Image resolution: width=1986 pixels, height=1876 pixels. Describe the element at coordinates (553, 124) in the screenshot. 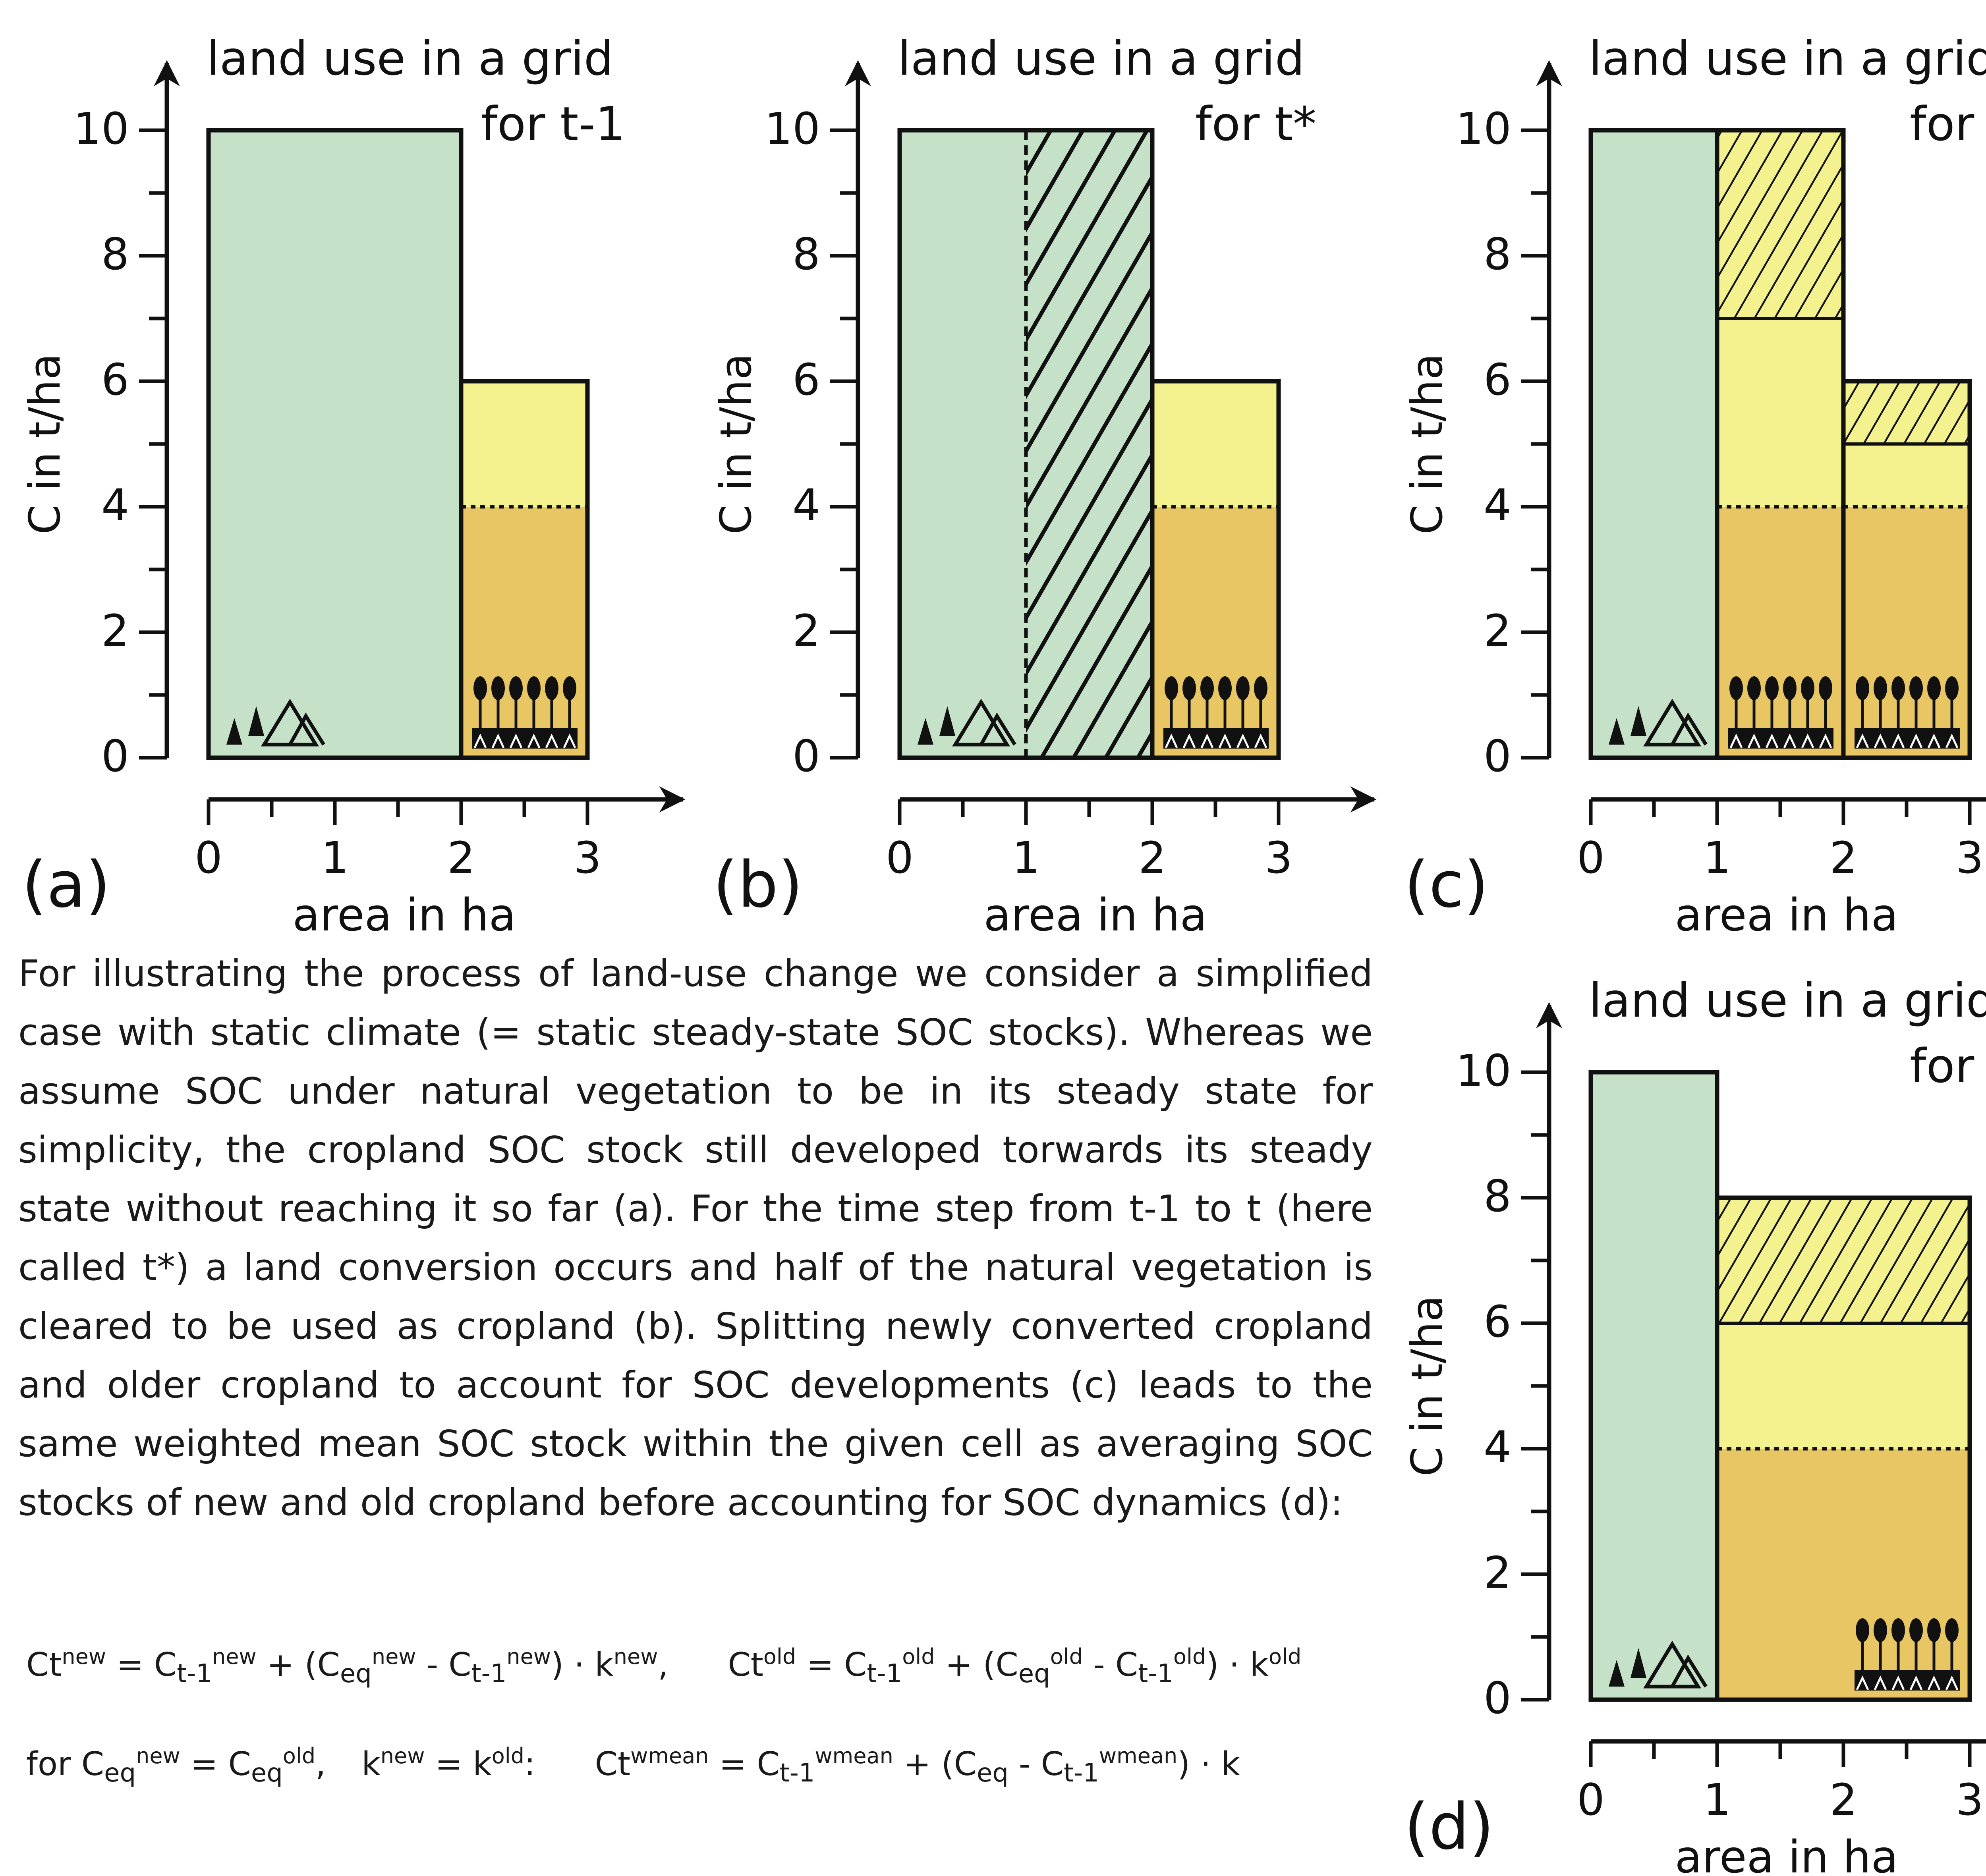

I see `panel-subtitle: for t-1` at that location.